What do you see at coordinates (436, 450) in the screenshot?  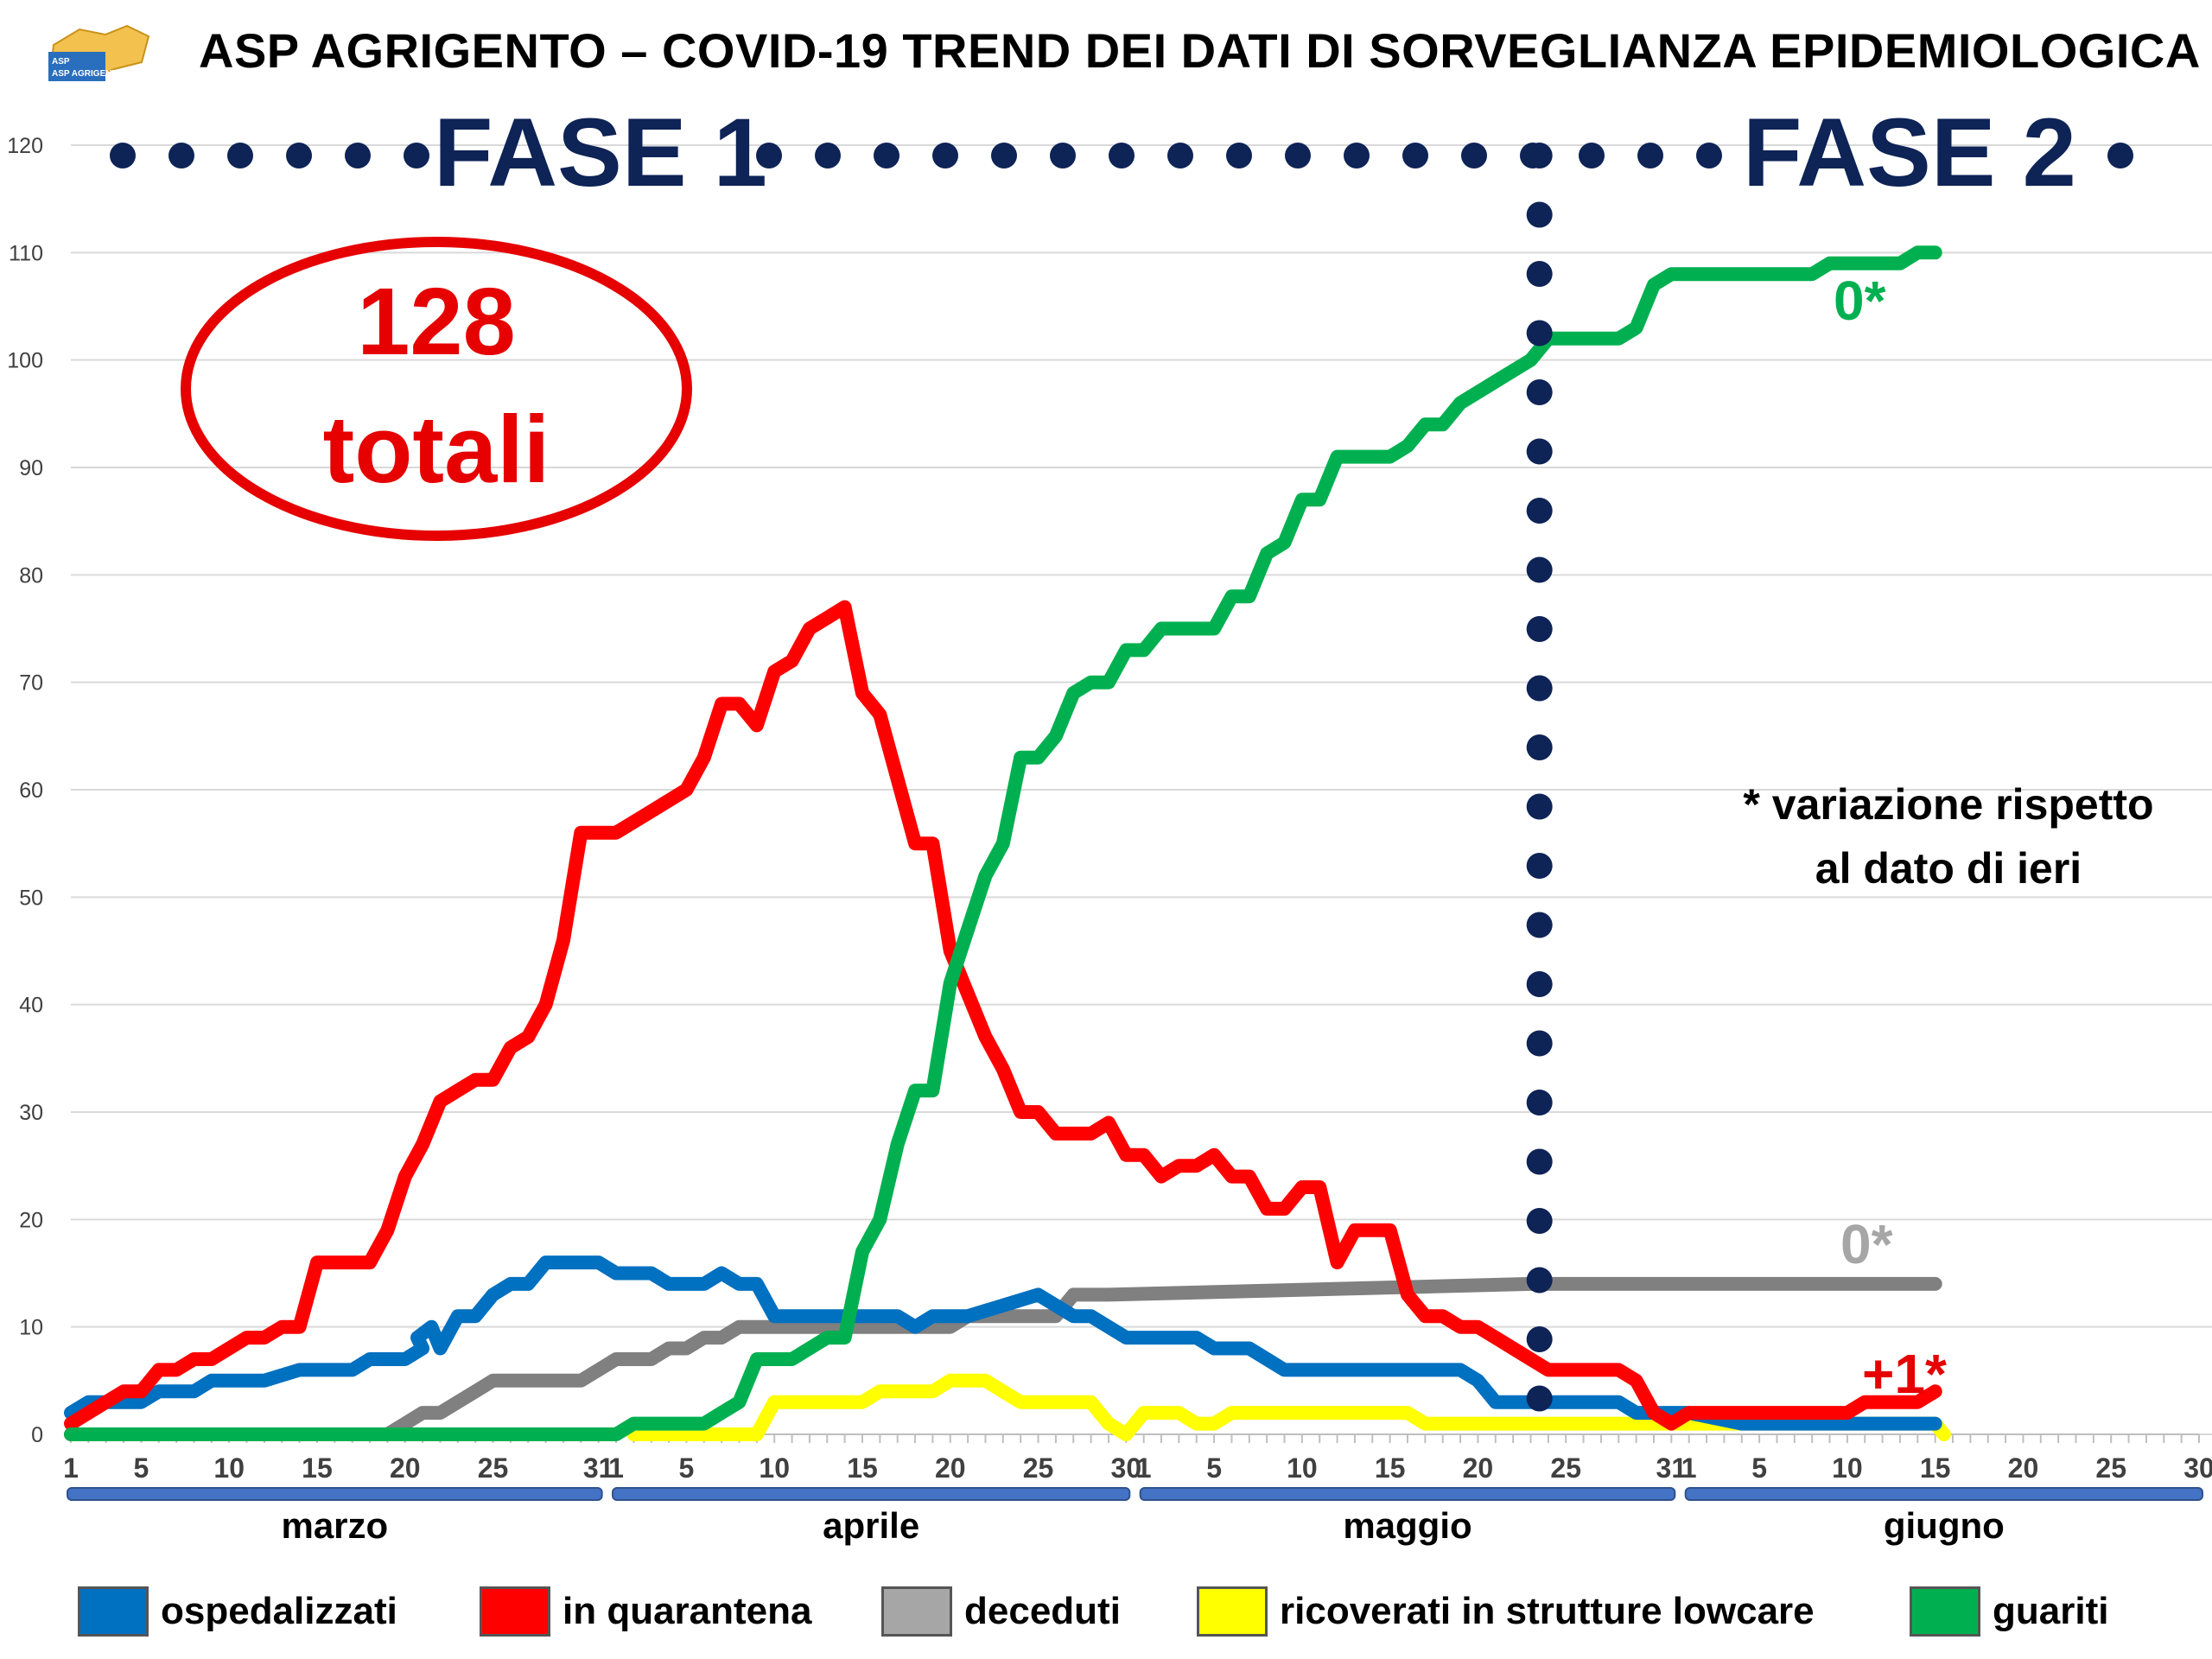 I see `total-label: totali` at bounding box center [436, 450].